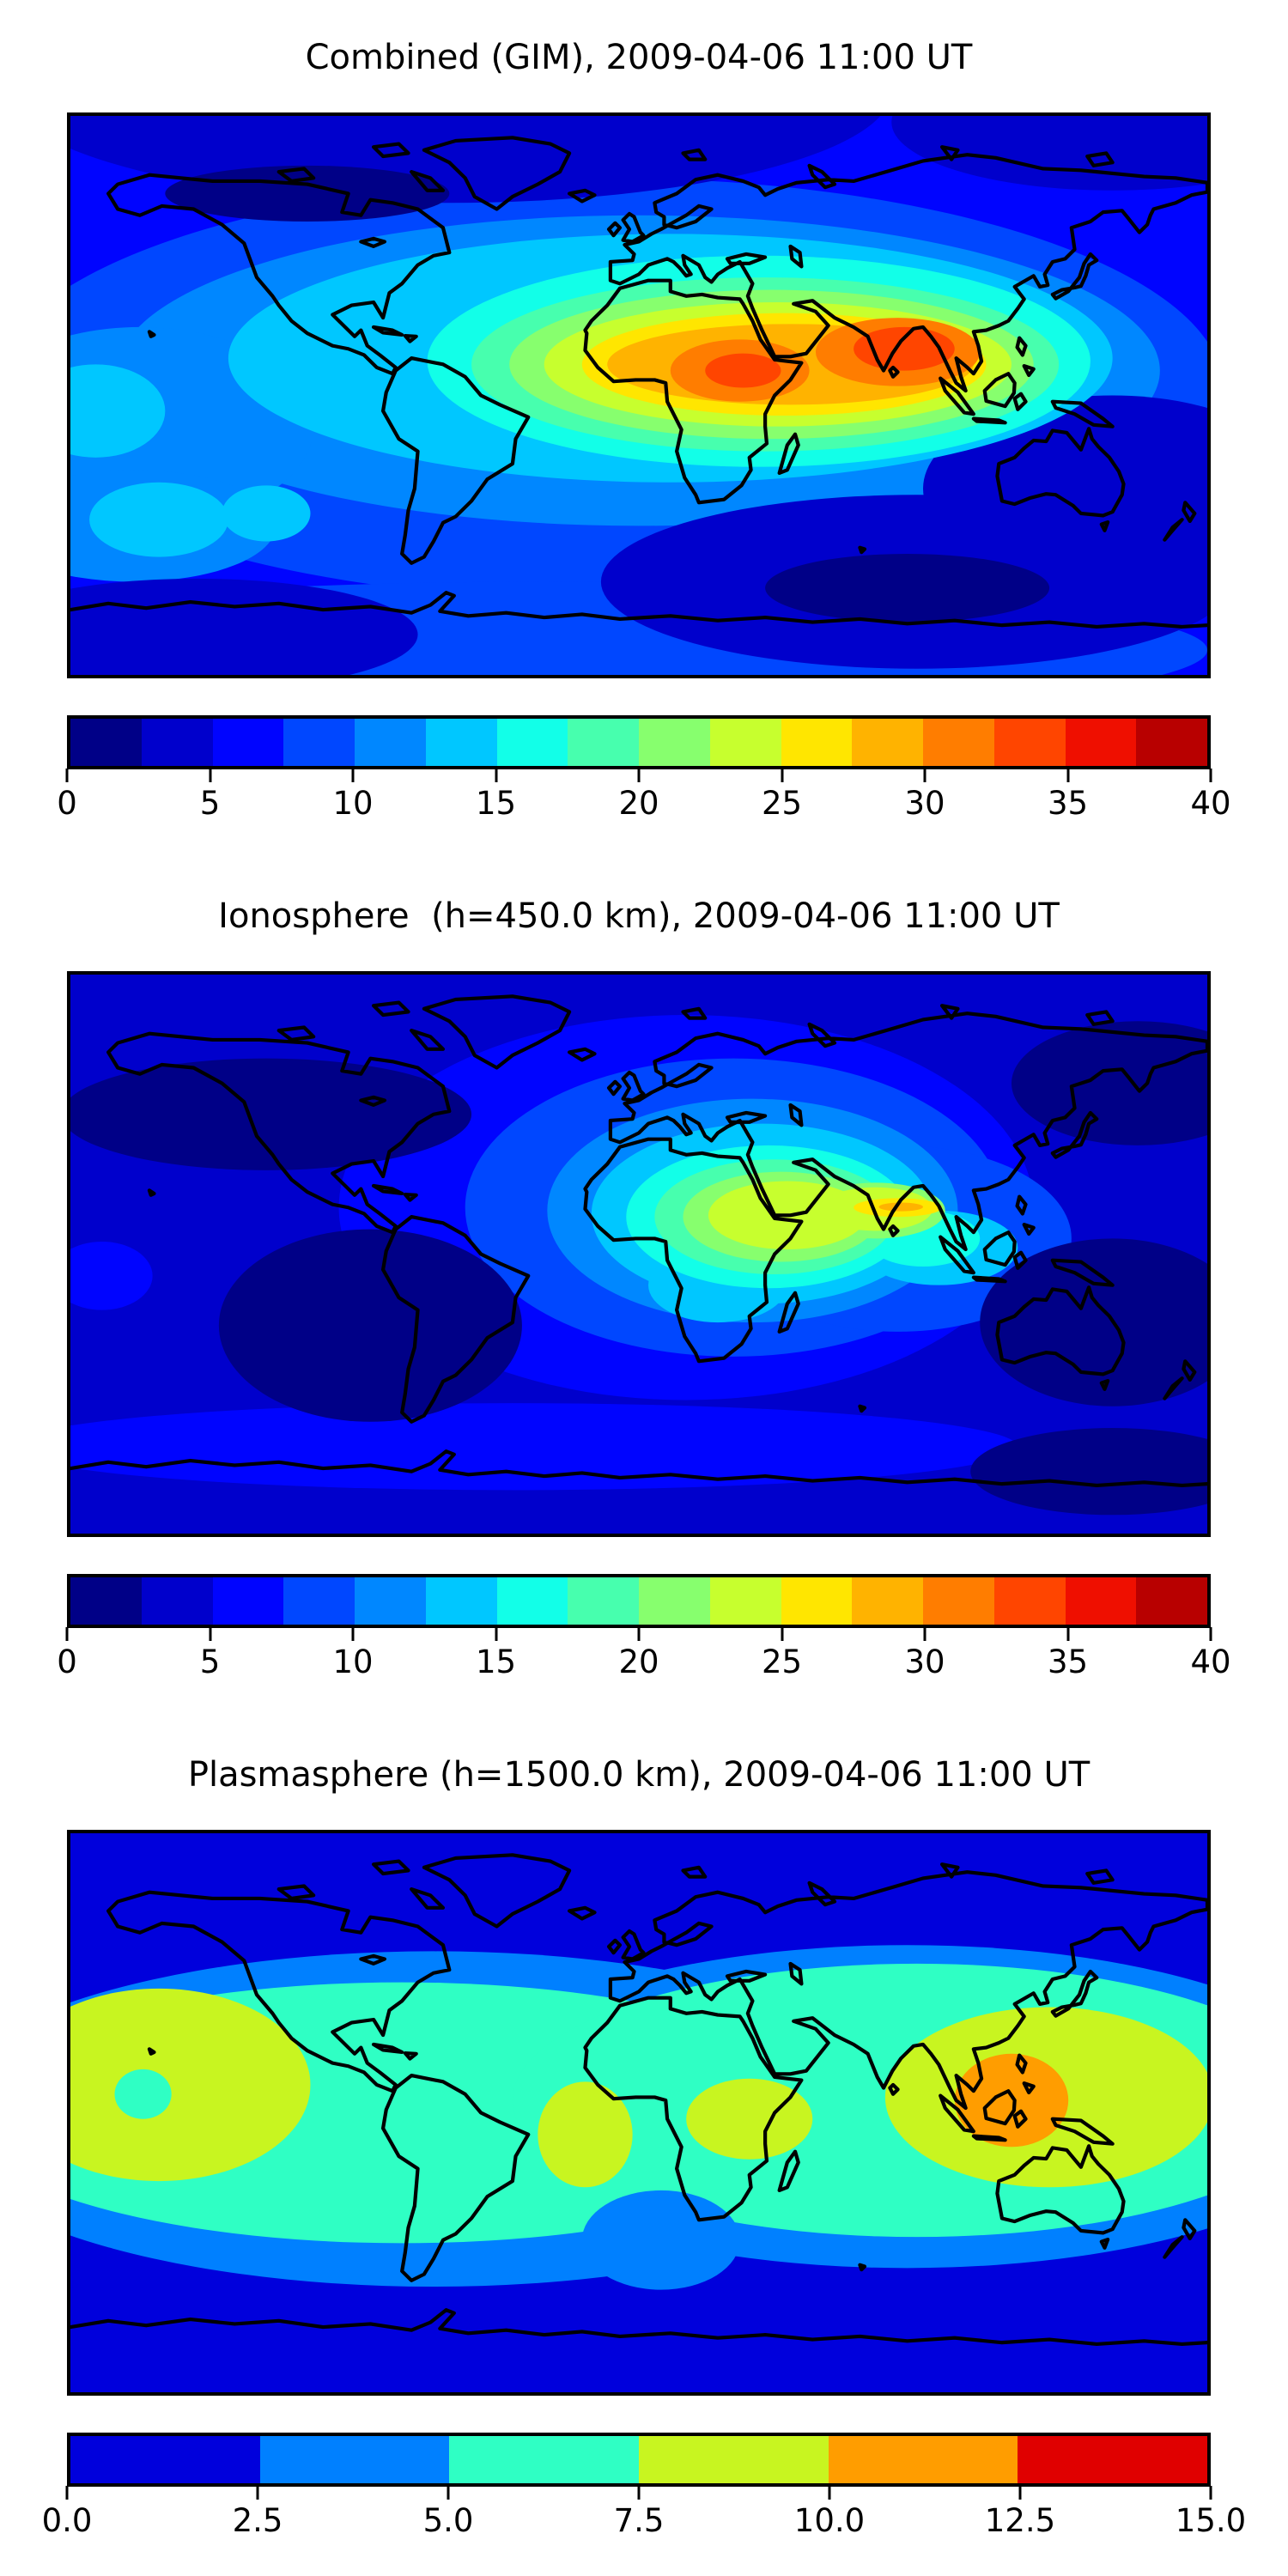 This screenshot has height=2576, width=1288. Describe the element at coordinates (353, 1661) in the screenshot. I see `colorbar-tick-label: 10` at that location.